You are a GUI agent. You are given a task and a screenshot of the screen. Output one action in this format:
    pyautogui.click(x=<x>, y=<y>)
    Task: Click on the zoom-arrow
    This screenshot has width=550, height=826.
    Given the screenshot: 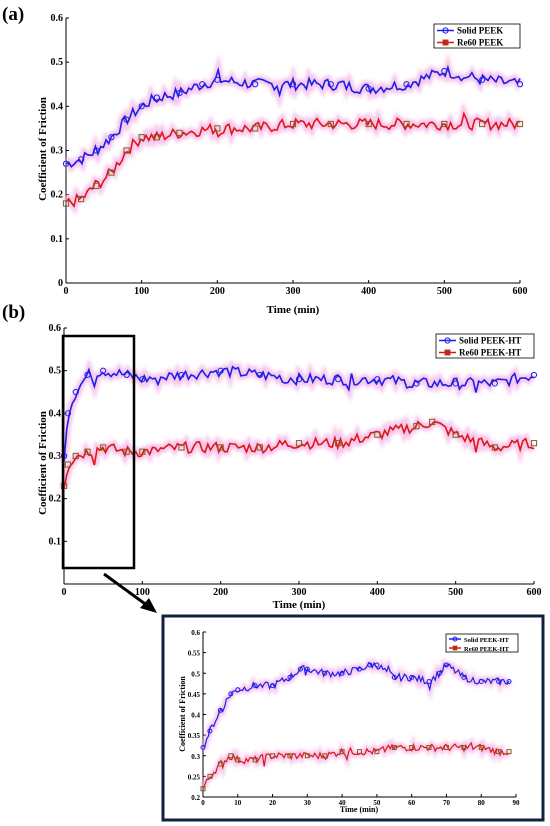 What is the action you would take?
    pyautogui.click(x=130, y=592)
    